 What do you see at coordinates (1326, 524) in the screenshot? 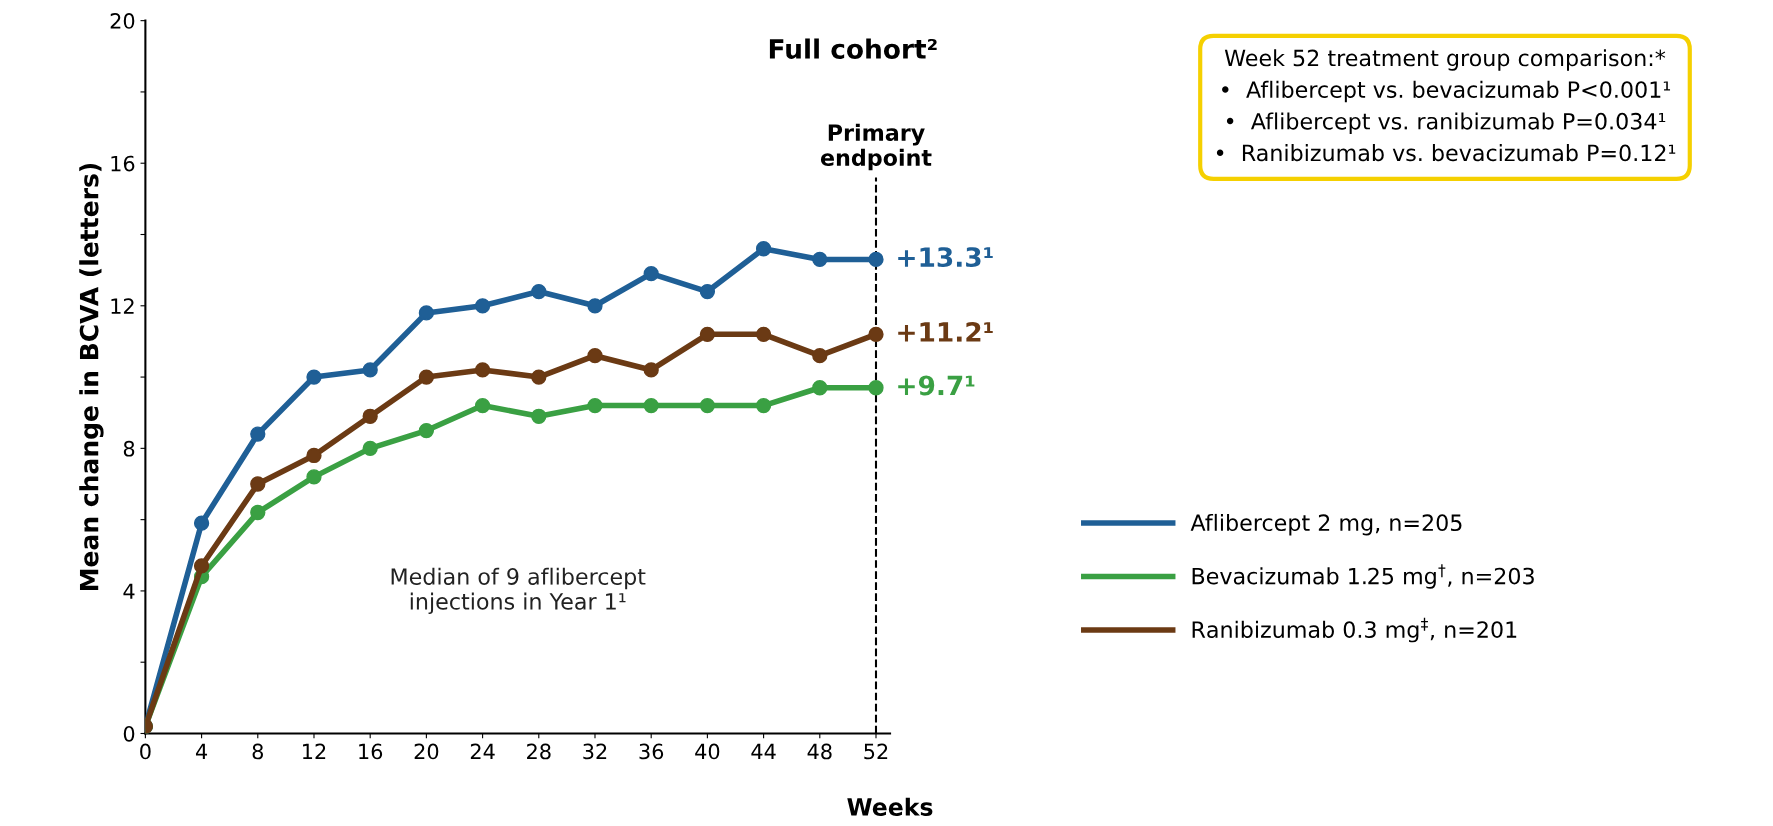
I see `legend-label: Aflibercept 2 mg, n=205` at bounding box center [1326, 524].